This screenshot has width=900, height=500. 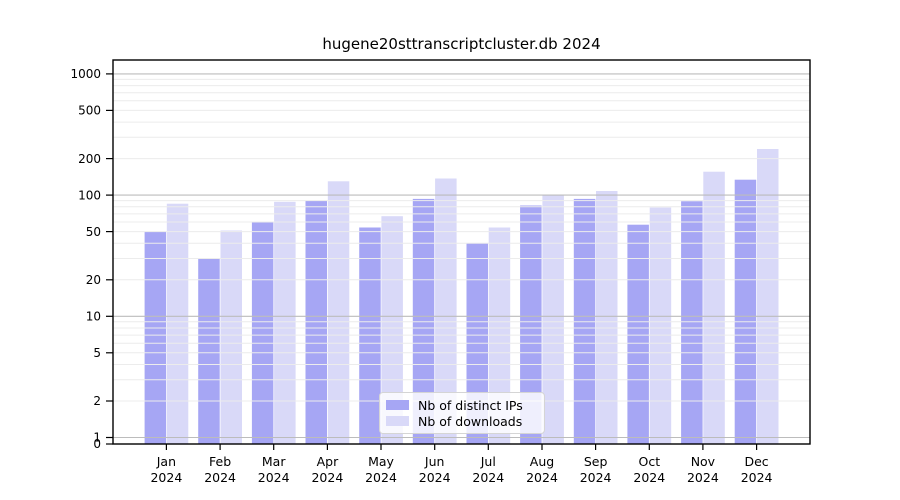 I want to click on bar-oct-distinct-ips, so click(x=638, y=334).